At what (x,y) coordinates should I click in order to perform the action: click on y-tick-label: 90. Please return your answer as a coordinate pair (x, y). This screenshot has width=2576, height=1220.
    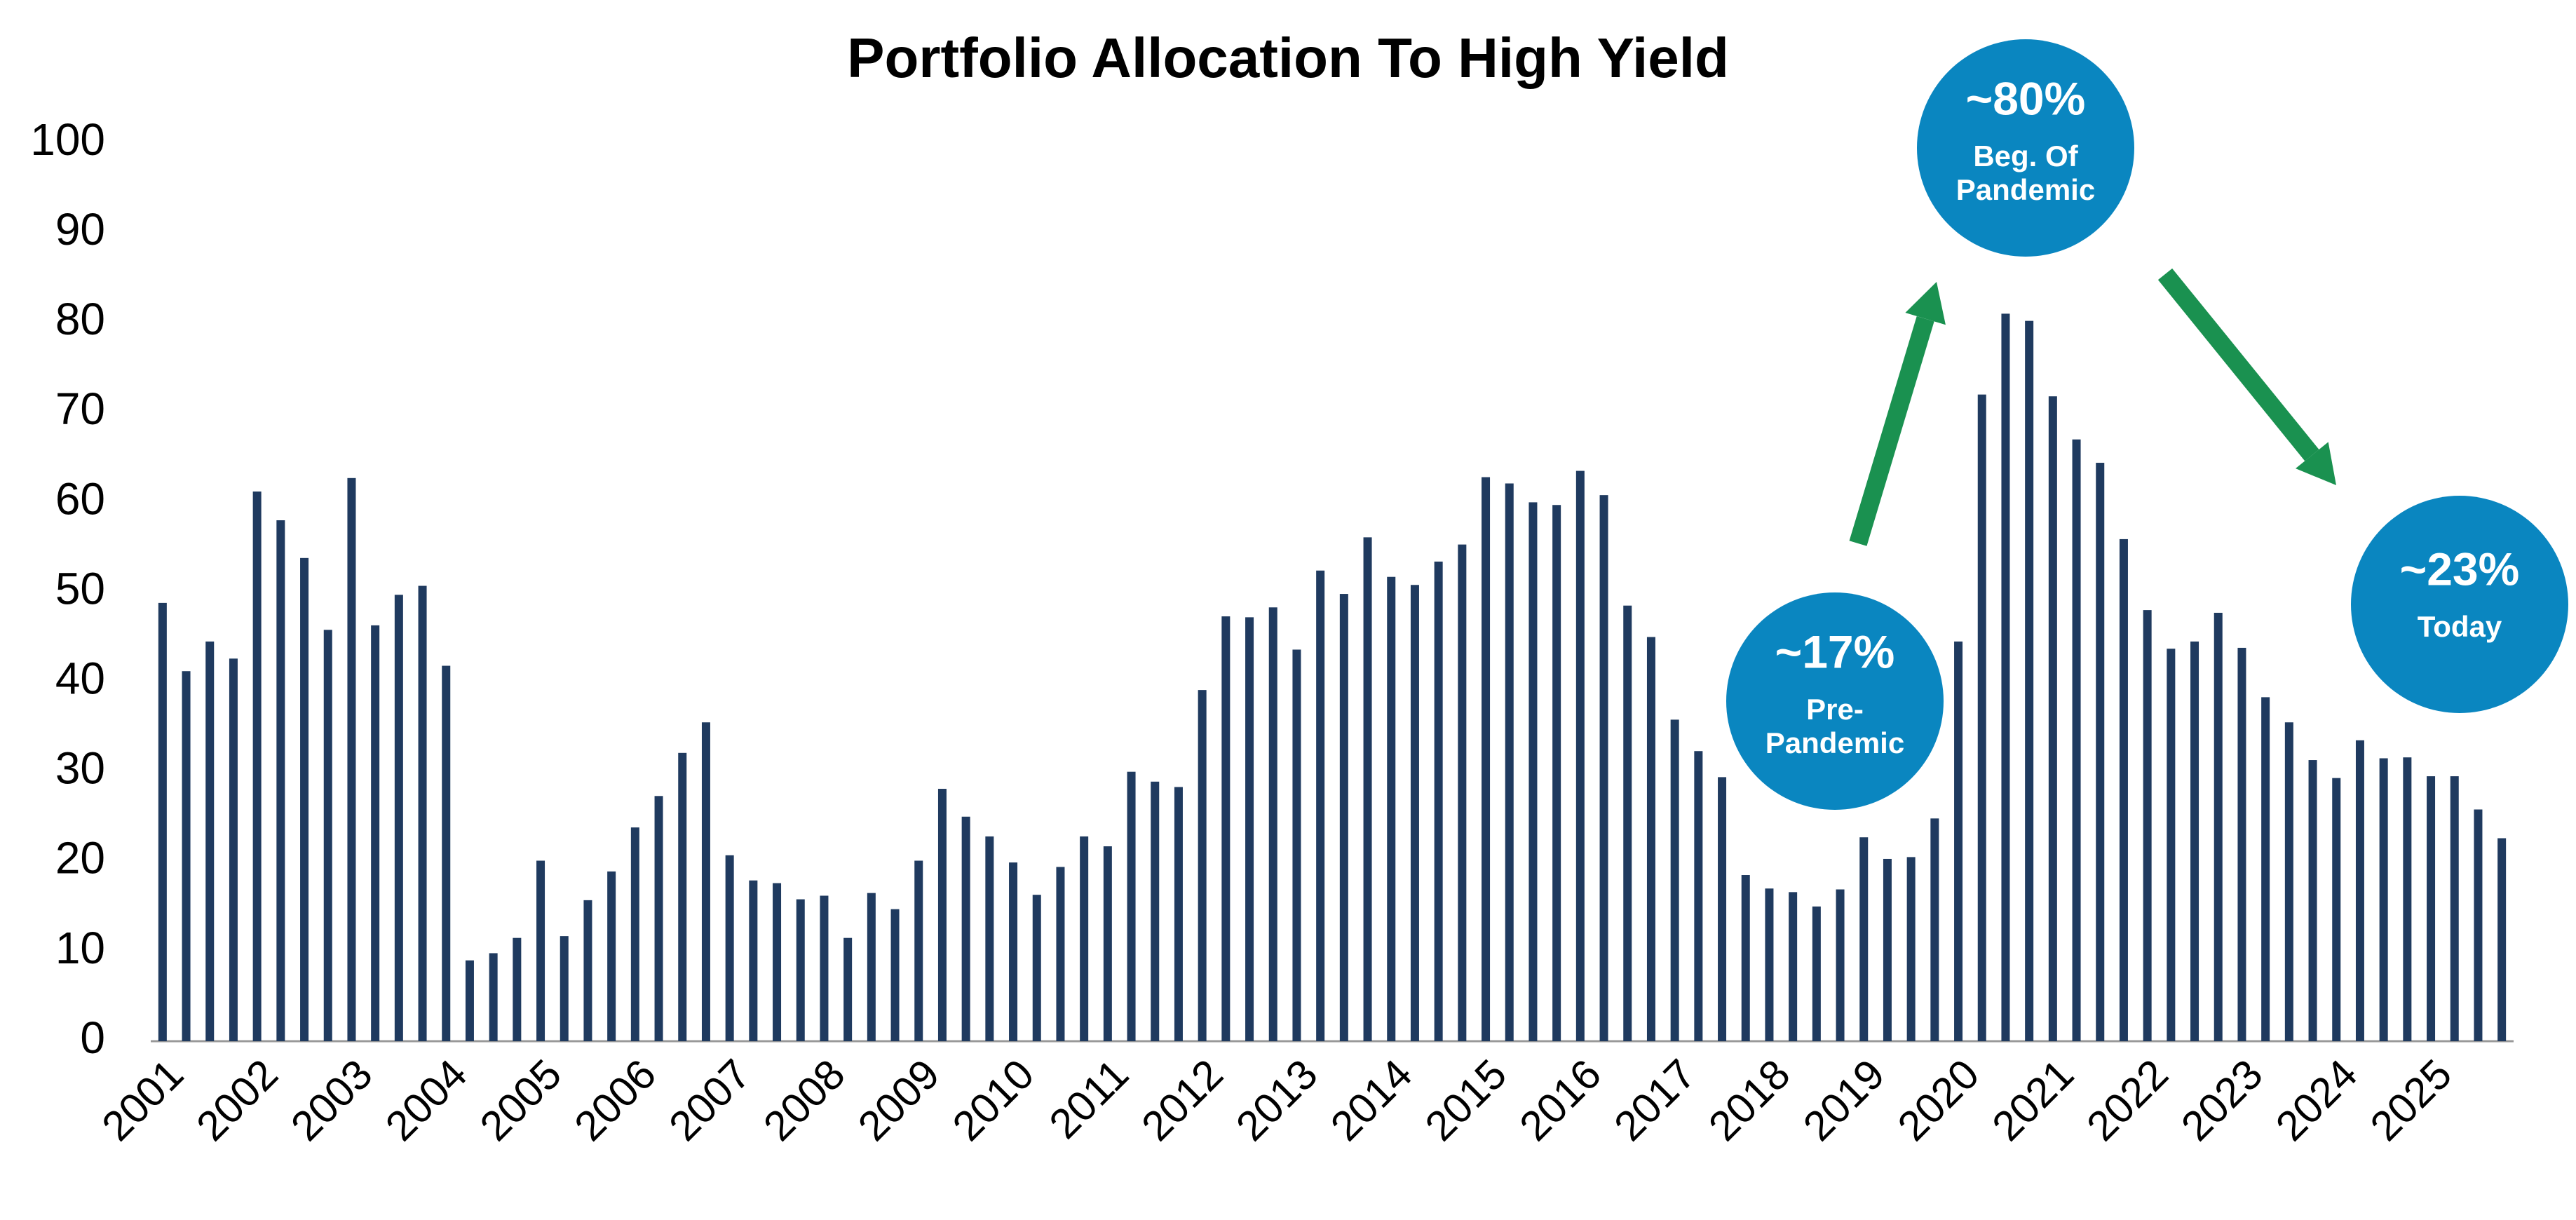
    Looking at the image, I should click on (80, 230).